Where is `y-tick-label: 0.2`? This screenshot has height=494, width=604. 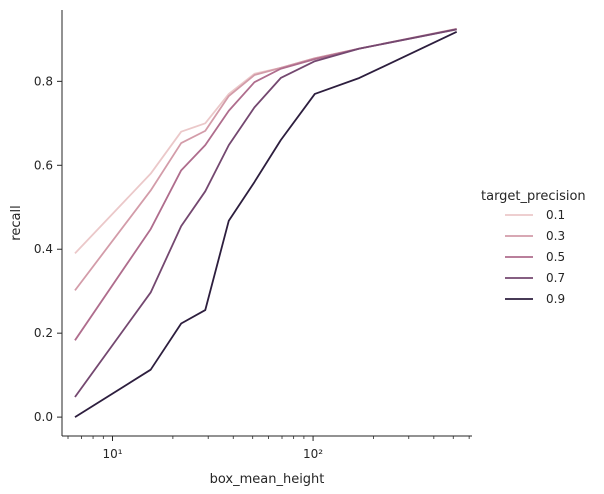 y-tick-label: 0.2 is located at coordinates (43, 333).